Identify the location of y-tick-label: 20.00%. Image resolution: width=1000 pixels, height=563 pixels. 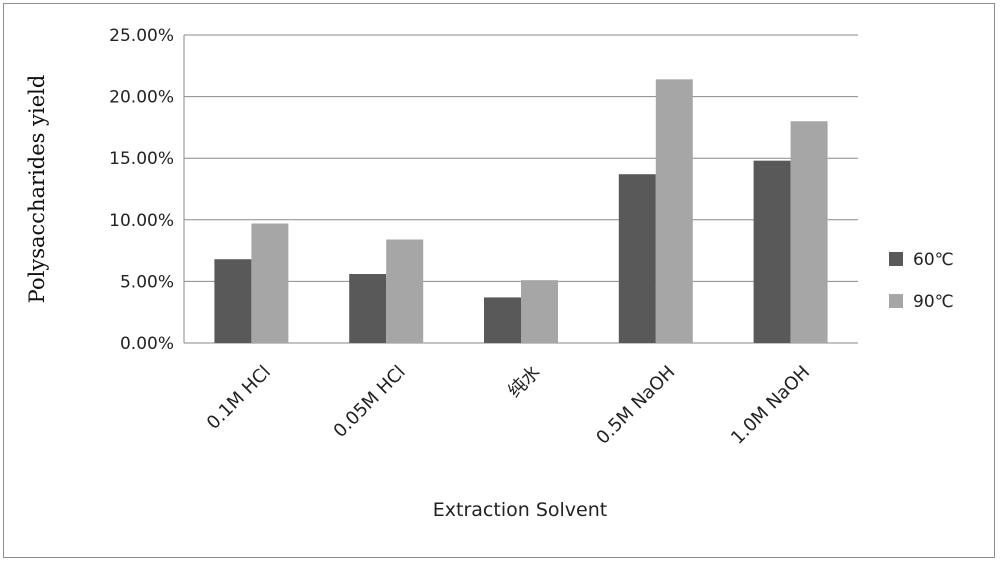
(141, 98).